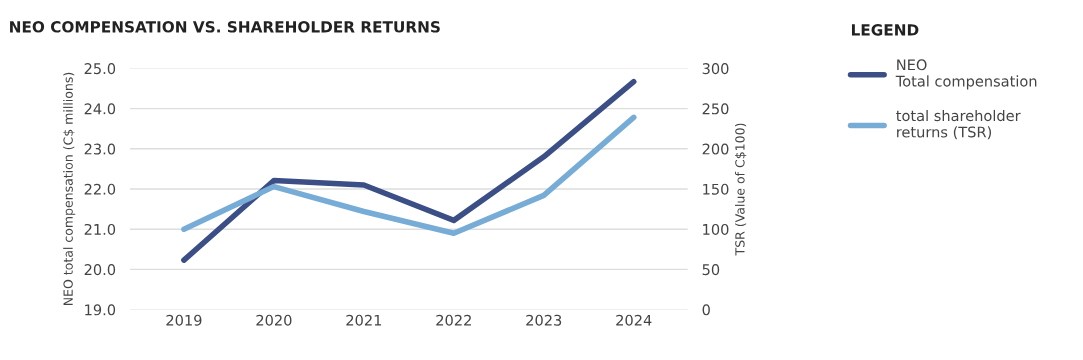  I want to click on y-tick-label: 21.0, so click(100, 229).